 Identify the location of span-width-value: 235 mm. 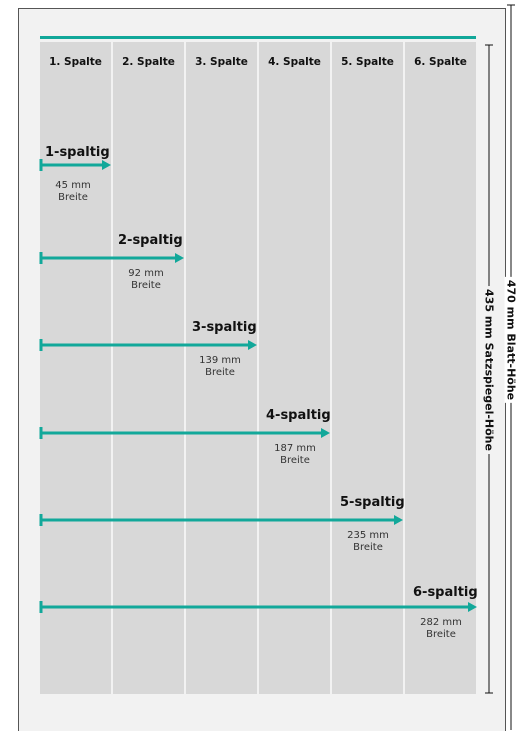
(368, 535).